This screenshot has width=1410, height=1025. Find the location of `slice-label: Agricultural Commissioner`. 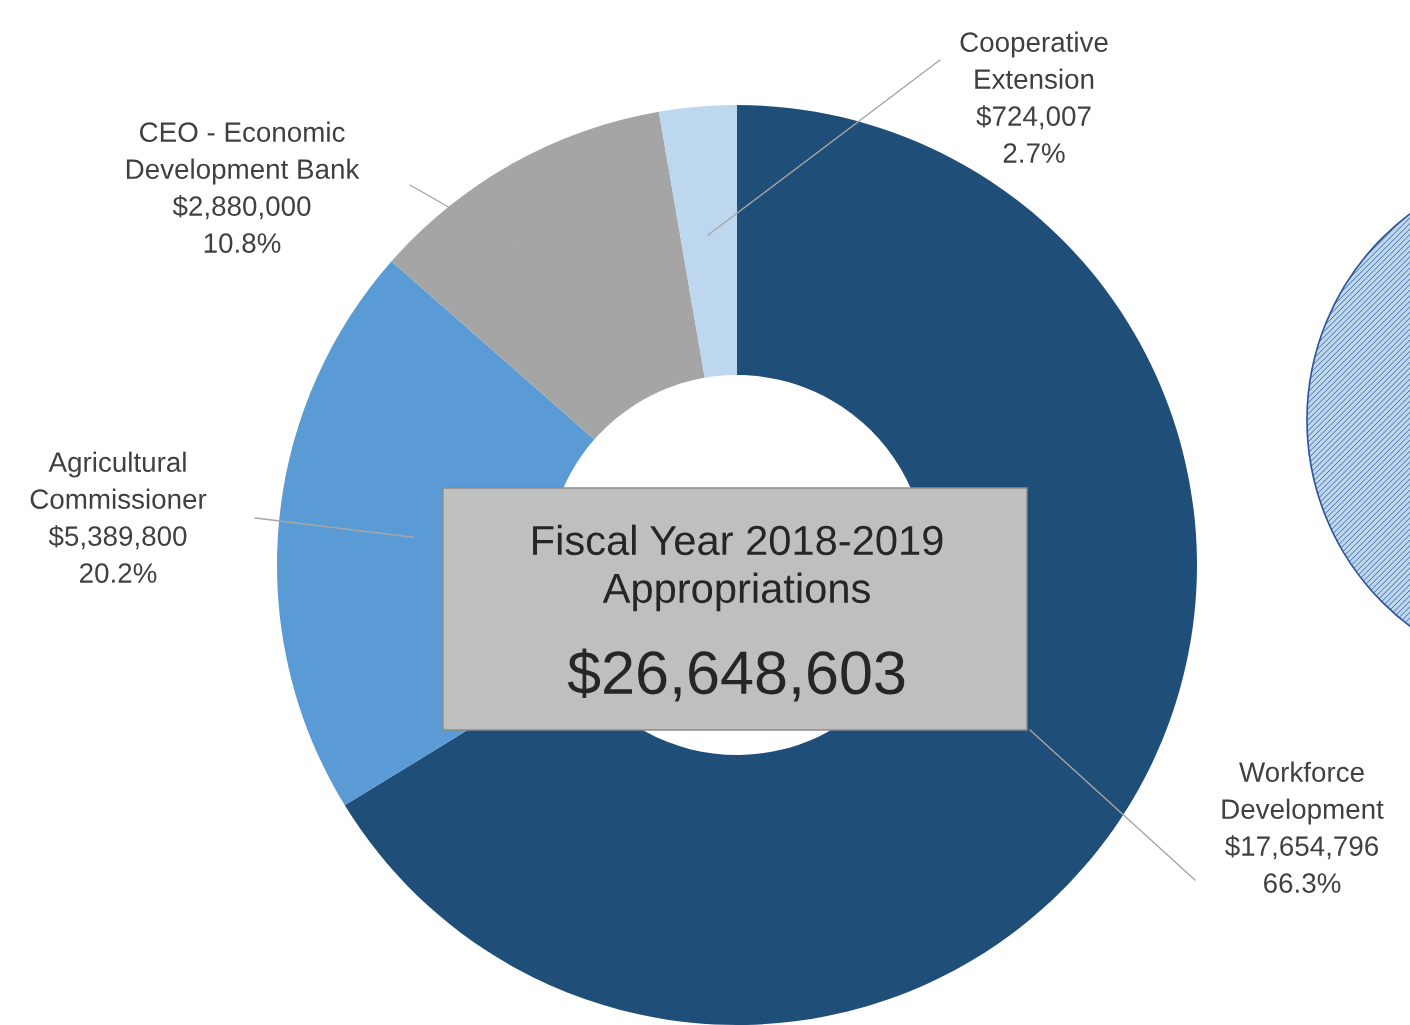

slice-label: Agricultural Commissioner is located at coordinates (118, 480).